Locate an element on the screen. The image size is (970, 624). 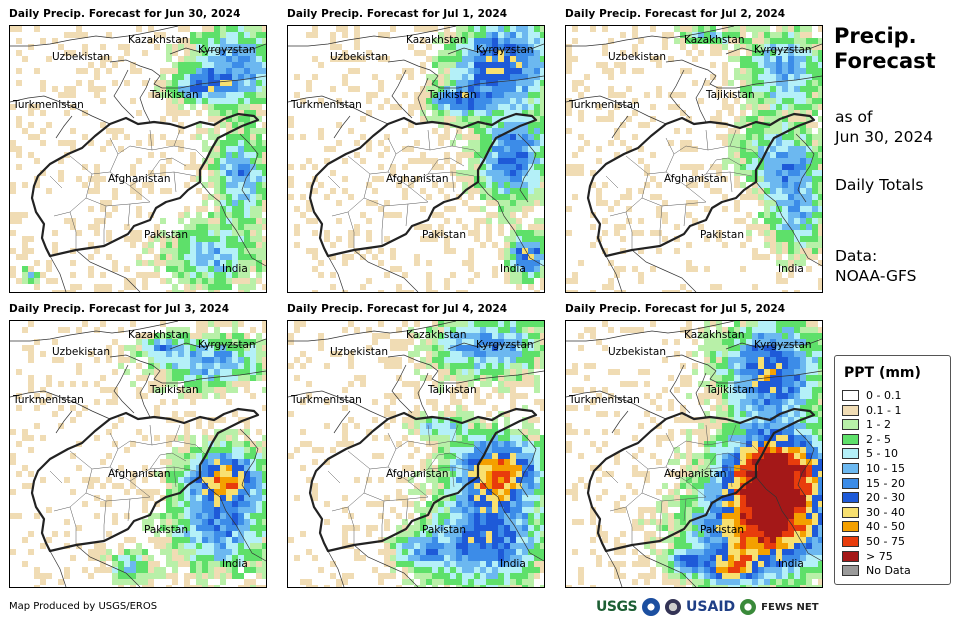
country-label-tajikistan: Tajikistan is located at coordinates (452, 390).